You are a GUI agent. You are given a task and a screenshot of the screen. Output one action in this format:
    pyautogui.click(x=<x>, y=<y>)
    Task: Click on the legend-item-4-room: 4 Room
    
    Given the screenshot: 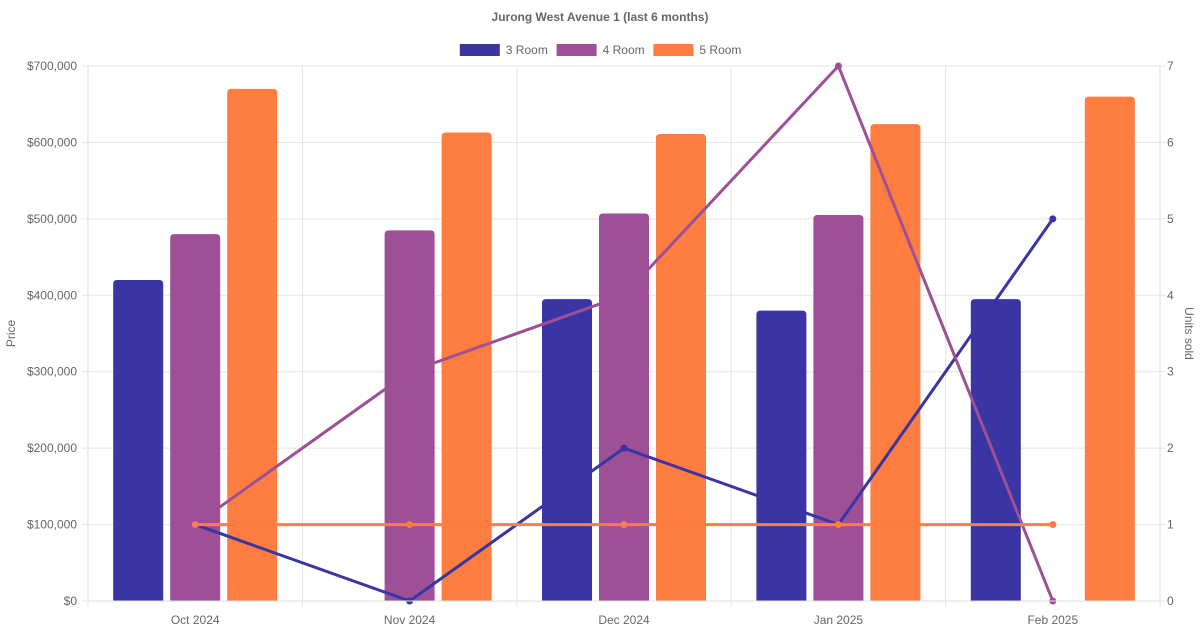 What is the action you would take?
    pyautogui.click(x=600, y=50)
    